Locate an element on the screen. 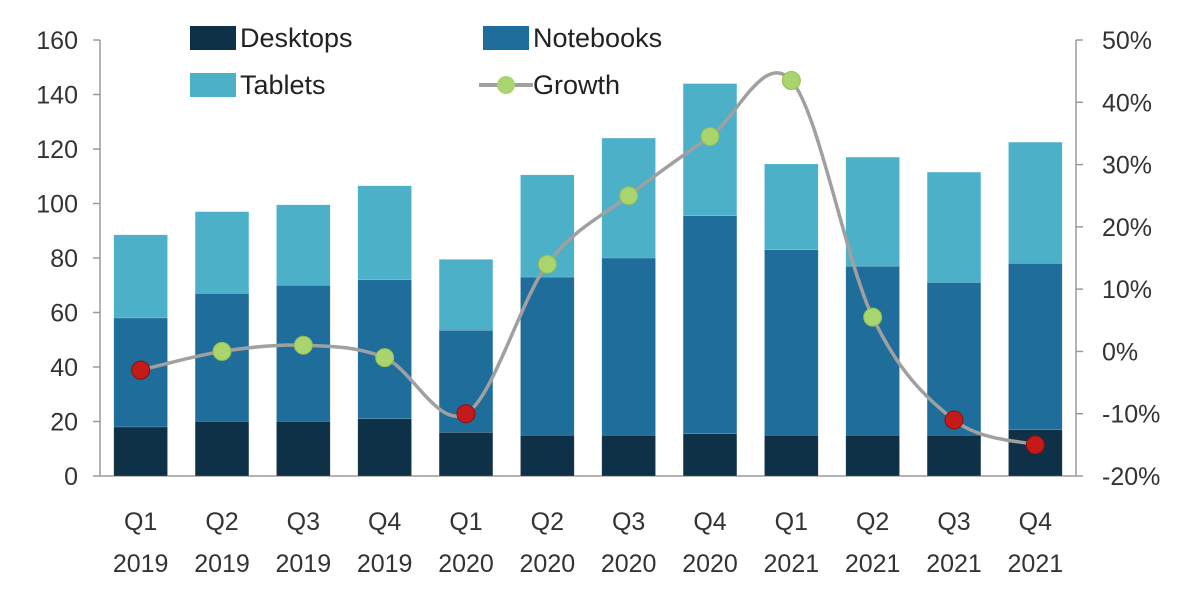 This screenshot has width=1194, height=590. y-tick-right-label: 30% is located at coordinates (1127, 166).